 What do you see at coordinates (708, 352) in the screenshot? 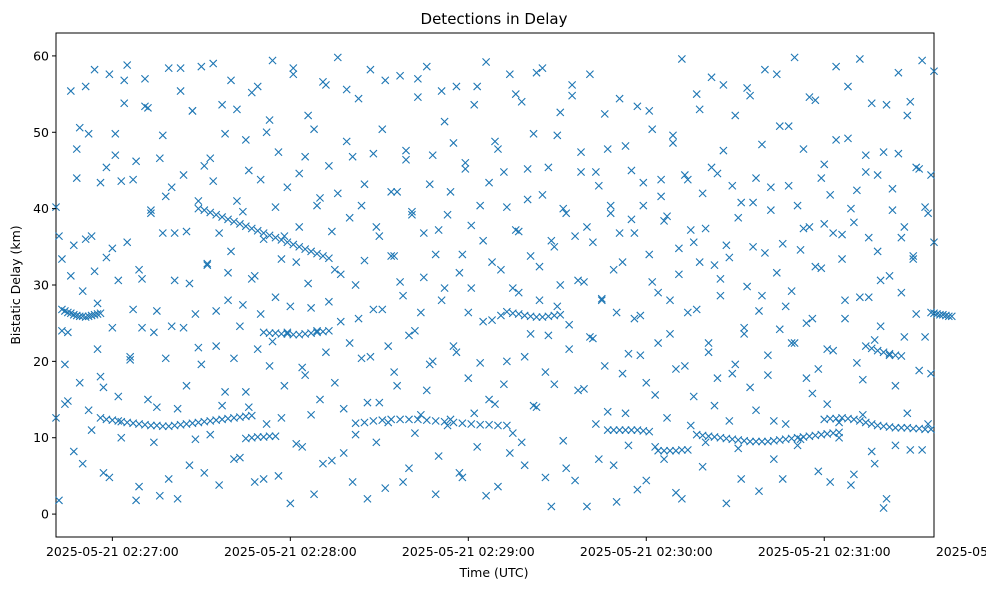
I see `marker-s13-p373` at bounding box center [708, 352].